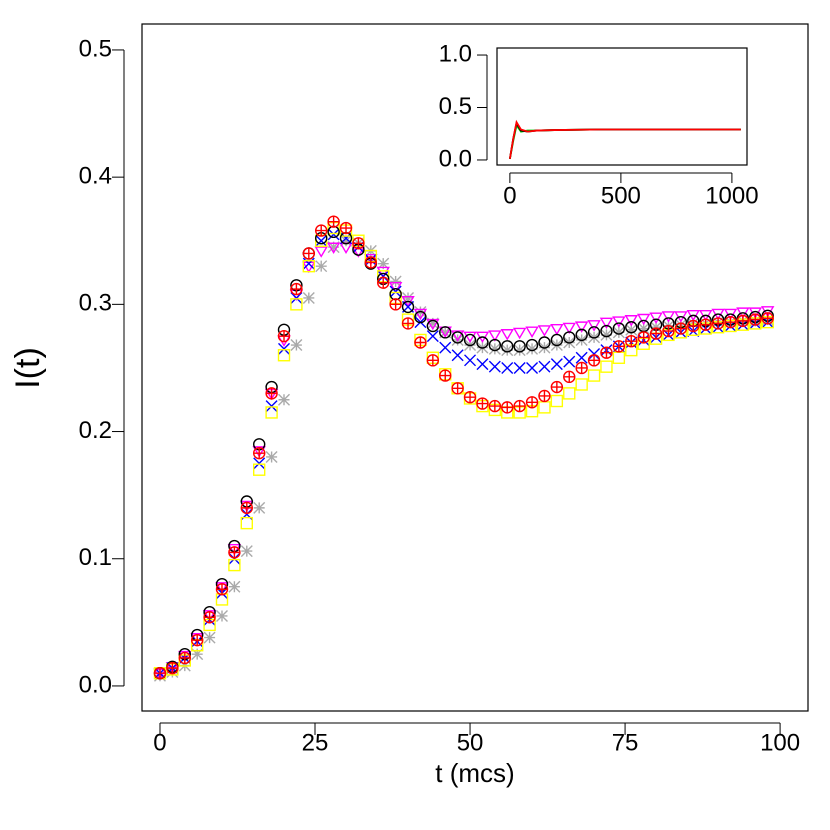 This screenshot has width=830, height=830. What do you see at coordinates (455, 53) in the screenshot?
I see `y-tick-label: 1.0` at bounding box center [455, 53].